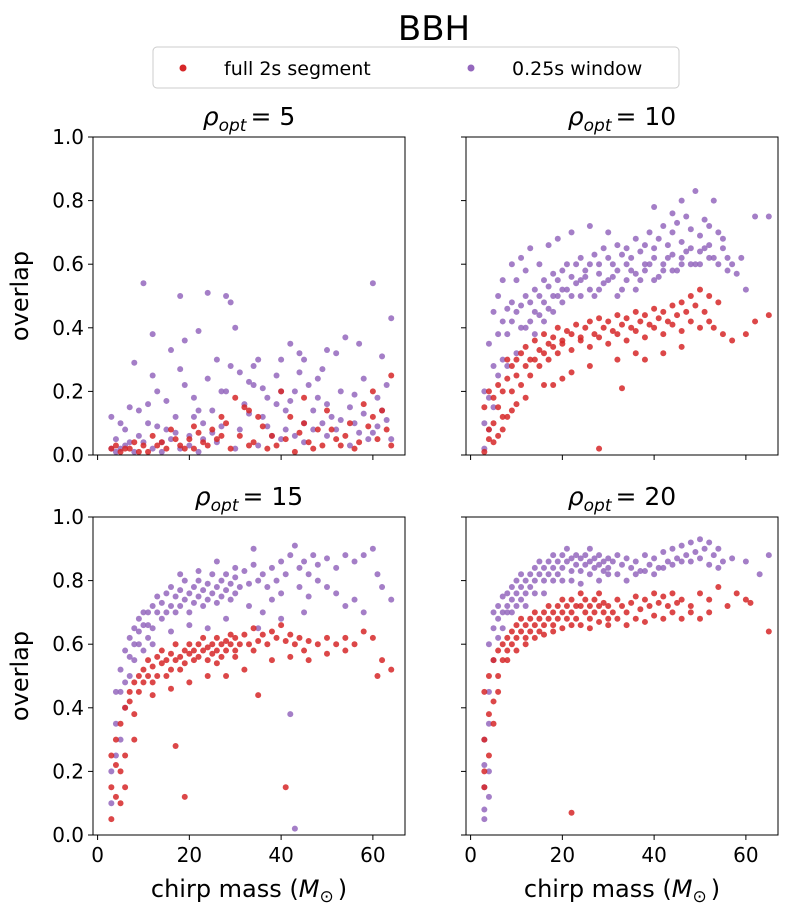 This screenshot has height=913, width=788. What do you see at coordinates (626, 679) in the screenshot?
I see `scatter-points` at bounding box center [626, 679].